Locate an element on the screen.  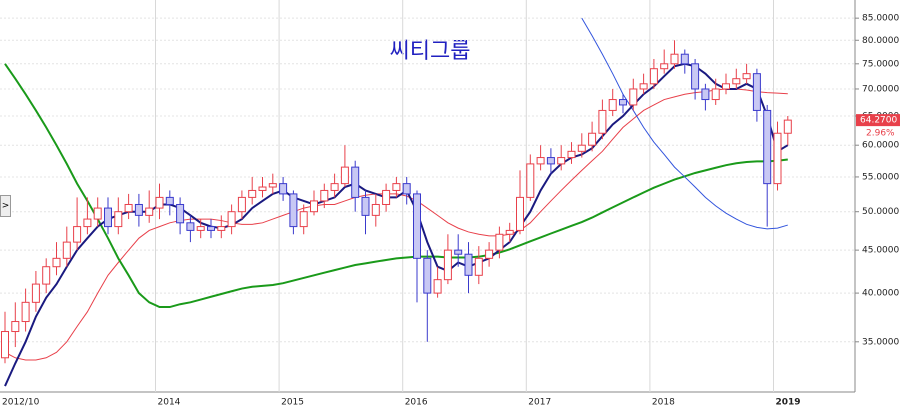
y-tick-label: 40.0000 is located at coordinates (880, 294).